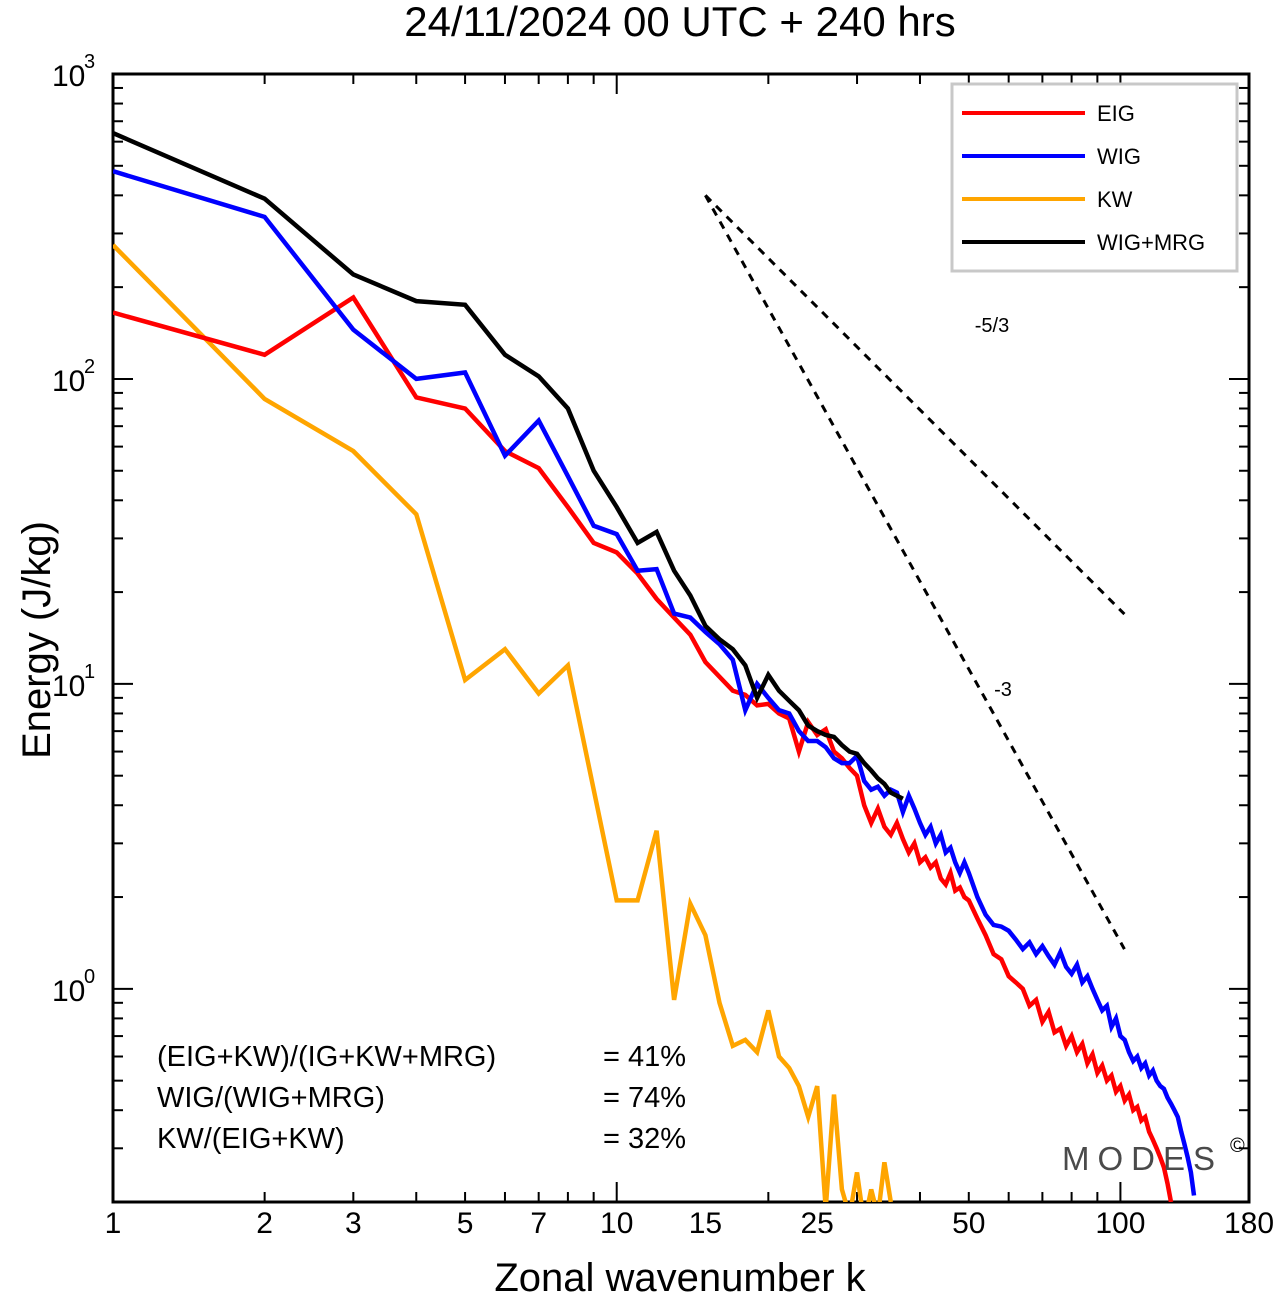 This screenshot has width=1280, height=1294. What do you see at coordinates (616, 1223) in the screenshot?
I see `x-tick-label: 10` at bounding box center [616, 1223].